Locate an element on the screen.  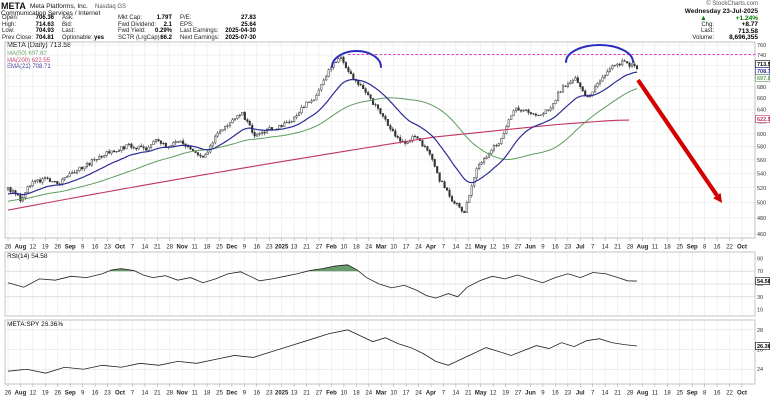
mktcap-label: Mkt Cap: is located at coordinates (130, 18).